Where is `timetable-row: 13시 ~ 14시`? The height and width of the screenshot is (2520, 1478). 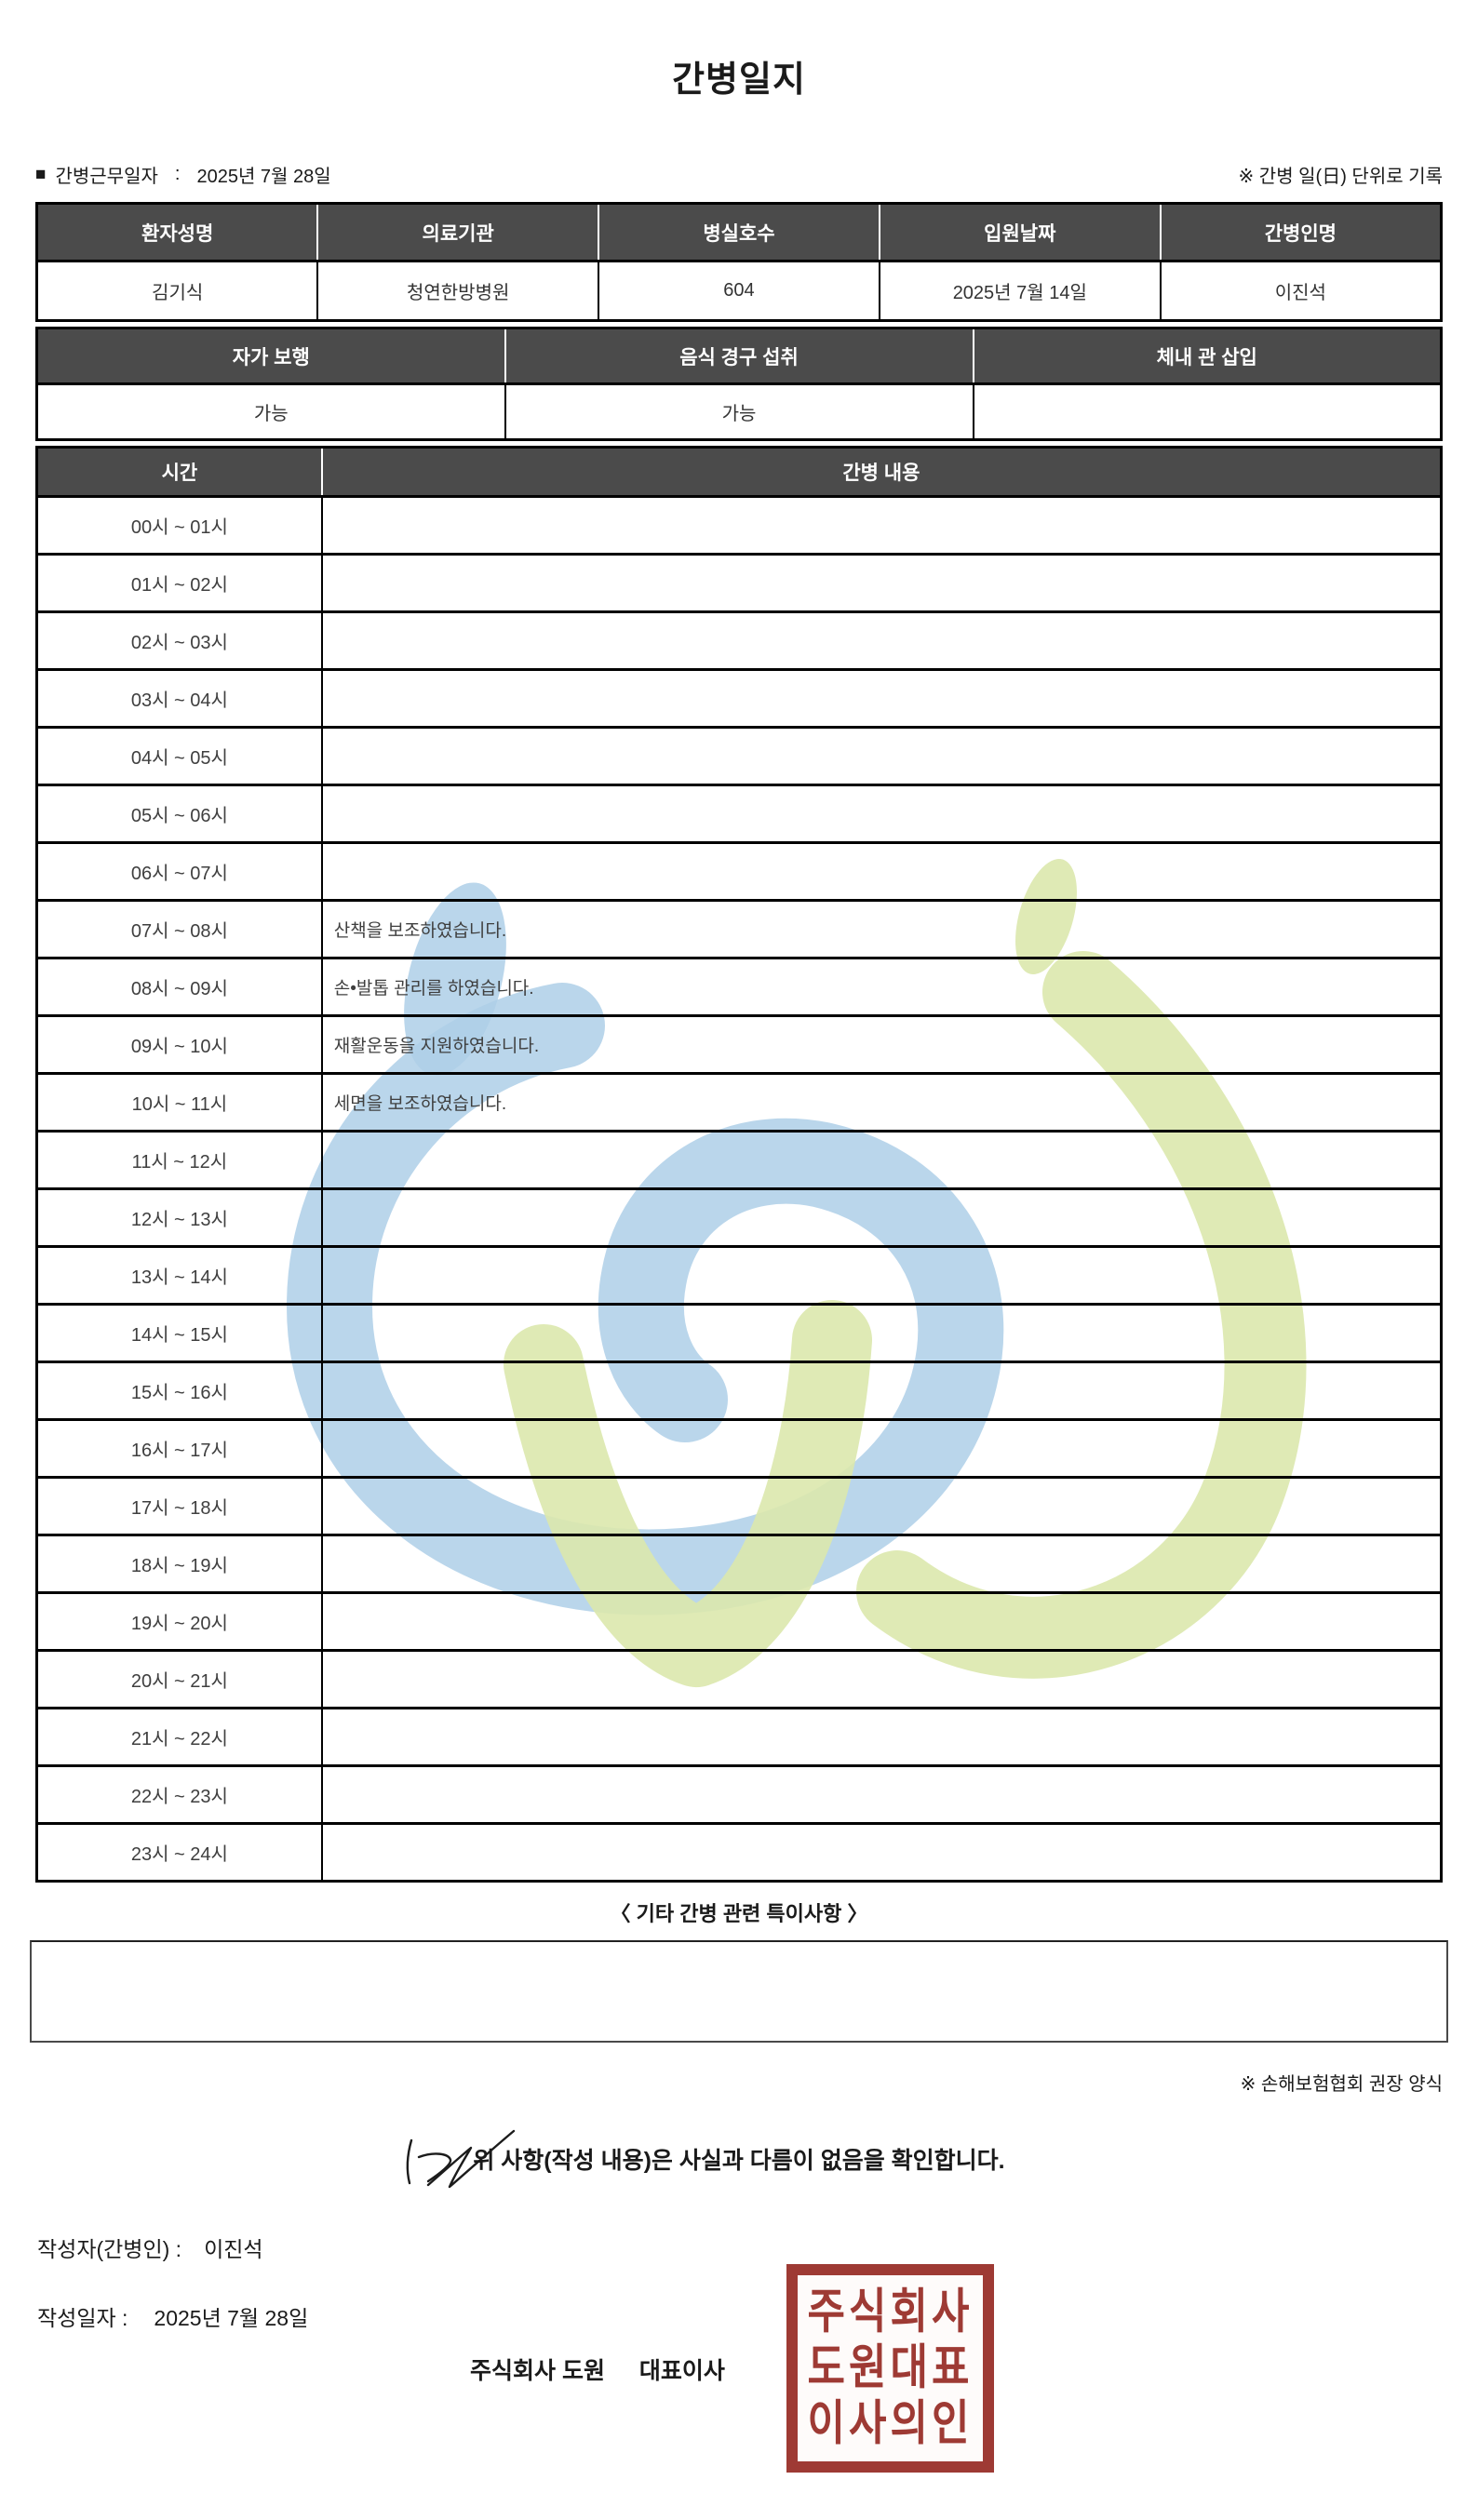
timetable-row: 13시 ~ 14시 is located at coordinates (739, 1276).